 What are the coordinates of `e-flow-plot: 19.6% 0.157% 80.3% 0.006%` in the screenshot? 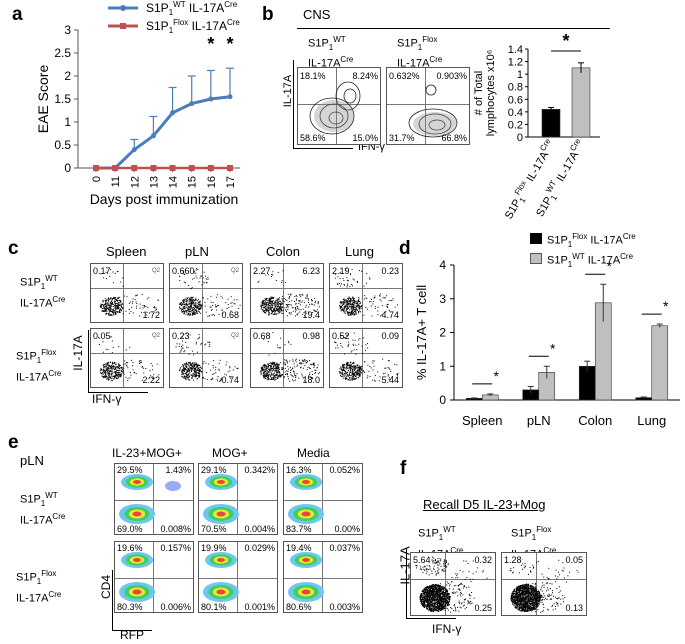 It's located at (154, 577).